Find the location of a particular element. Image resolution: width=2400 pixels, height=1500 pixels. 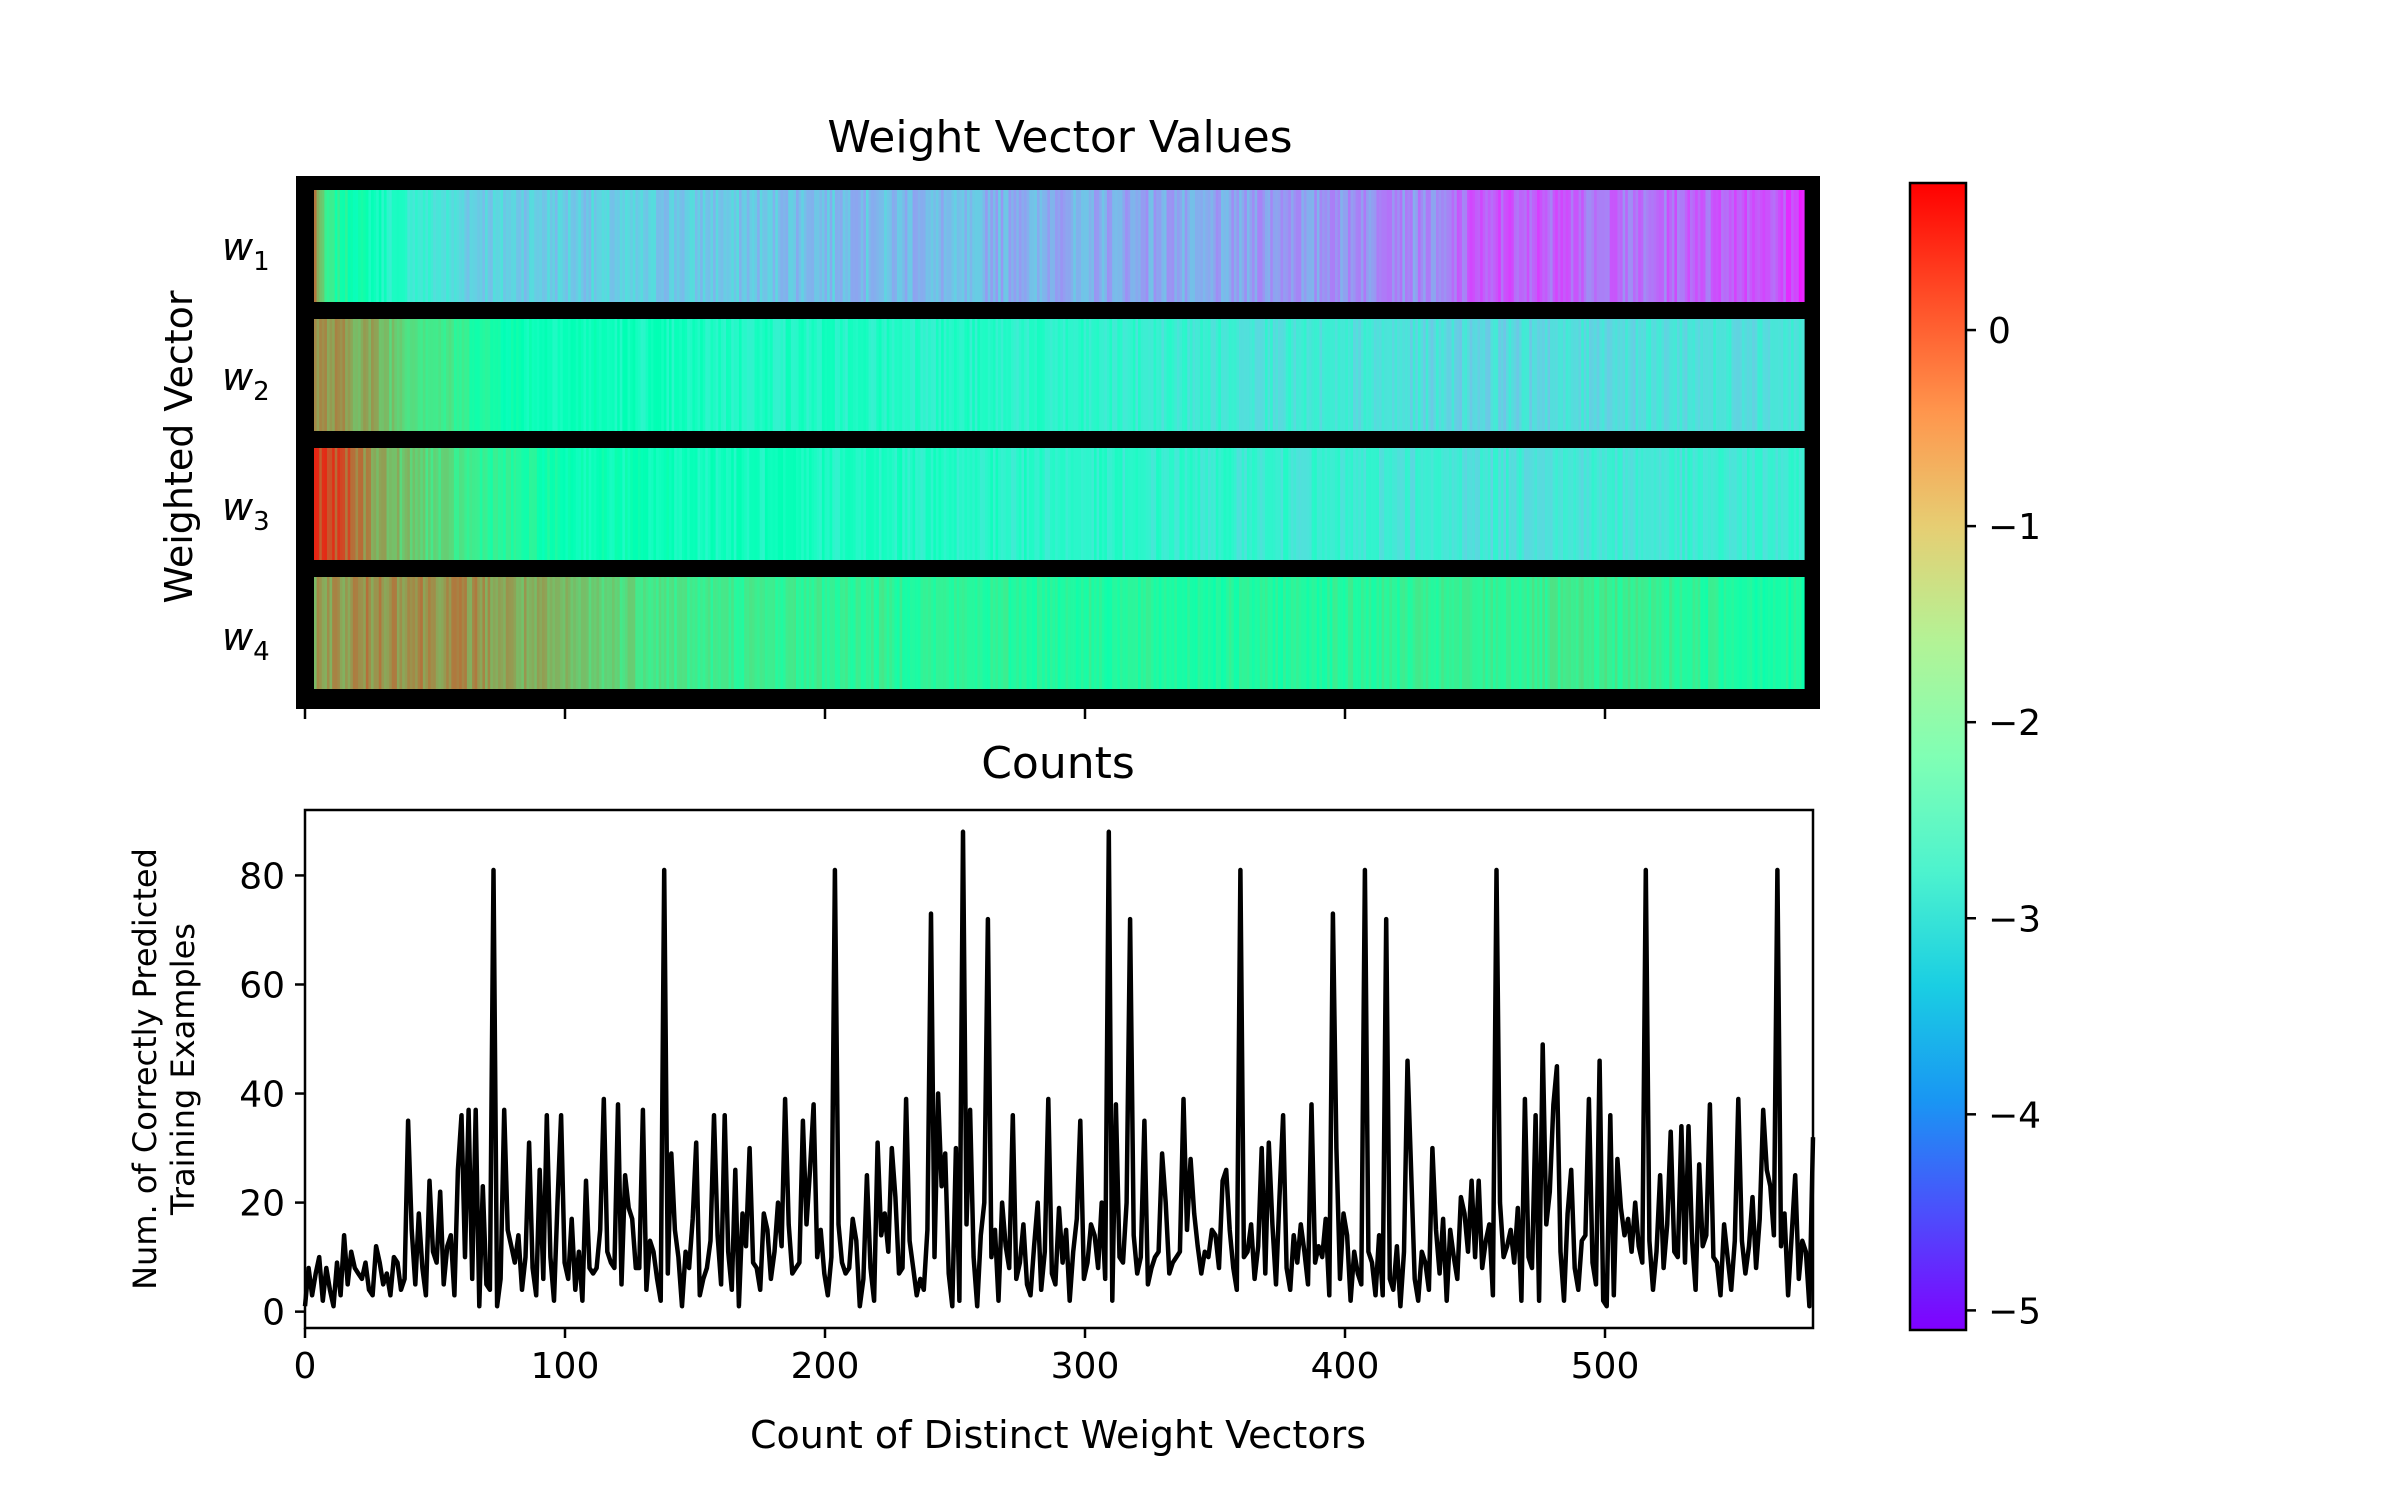

colorbar-tick-label: 0 is located at coordinates (1999, 331).